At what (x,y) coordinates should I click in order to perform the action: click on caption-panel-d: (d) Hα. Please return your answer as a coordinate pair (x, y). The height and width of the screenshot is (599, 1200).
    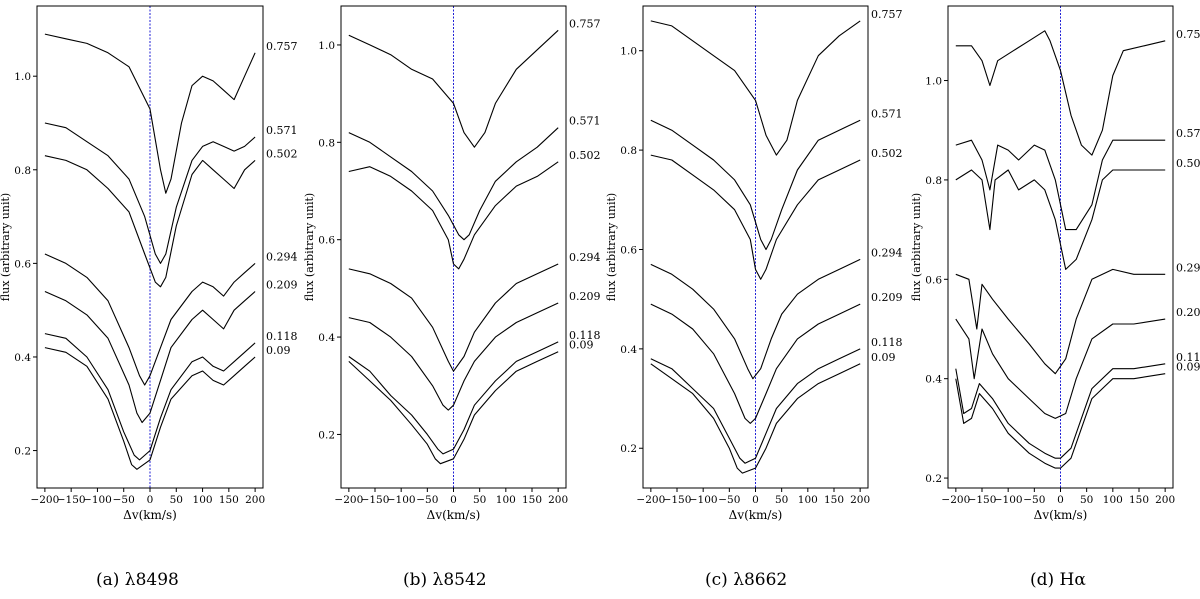
    Looking at the image, I should click on (1058, 580).